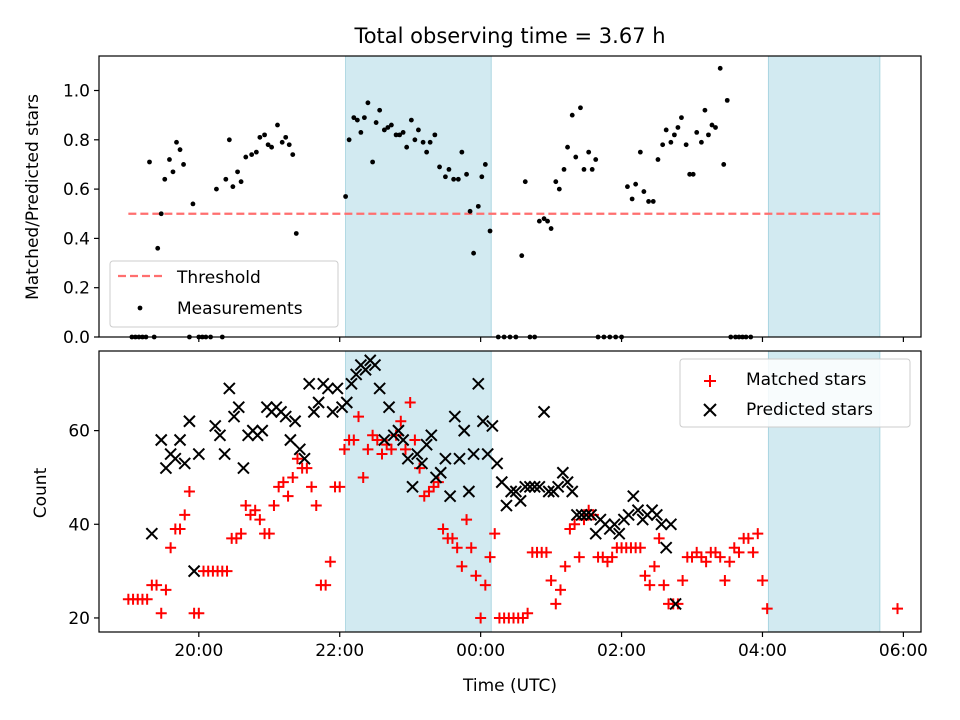  What do you see at coordinates (76, 141) in the screenshot?
I see `y-tick-label: 0.8` at bounding box center [76, 141].